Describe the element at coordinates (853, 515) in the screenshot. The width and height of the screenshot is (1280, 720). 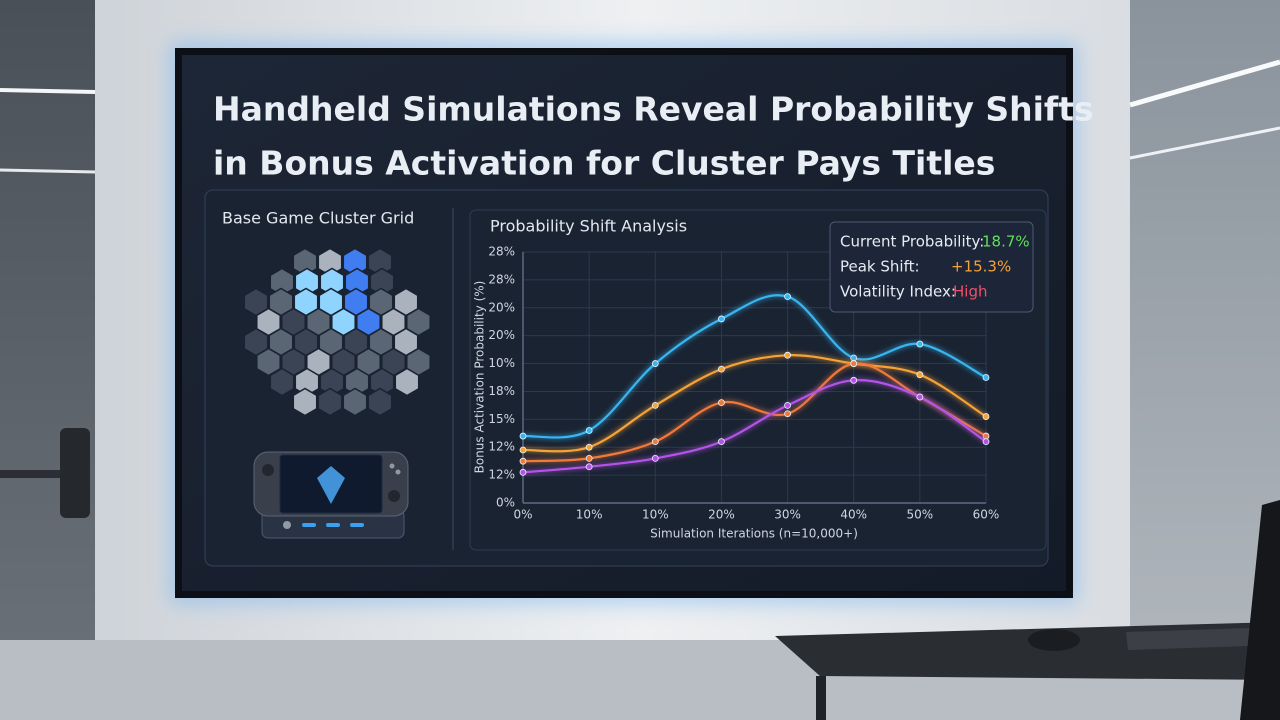
I see `x-tick-label: 40%` at that location.